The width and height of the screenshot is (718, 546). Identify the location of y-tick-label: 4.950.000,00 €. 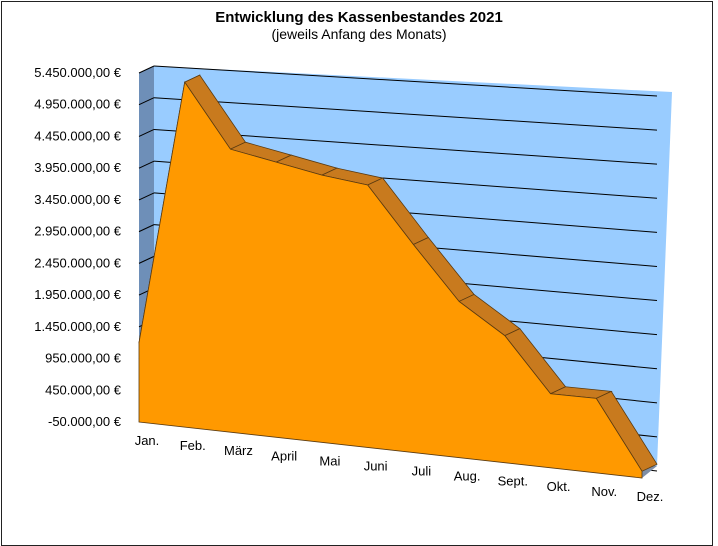
(78, 104).